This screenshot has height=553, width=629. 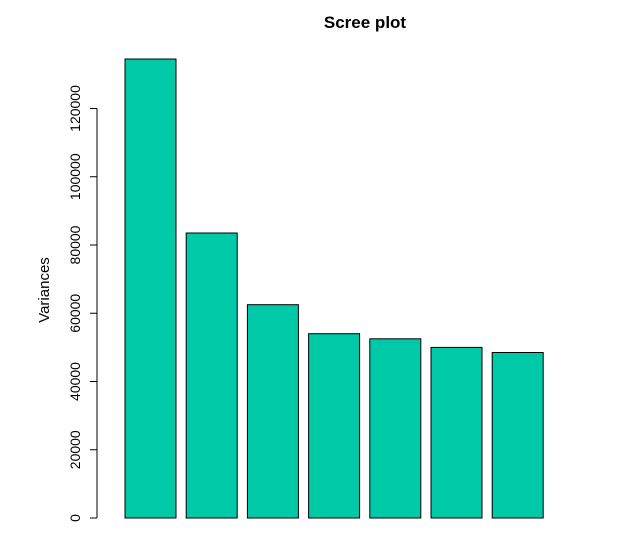 I want to click on y-axis: 0 20000 40000 60000 80000 100000 120000, so click(x=82, y=303).